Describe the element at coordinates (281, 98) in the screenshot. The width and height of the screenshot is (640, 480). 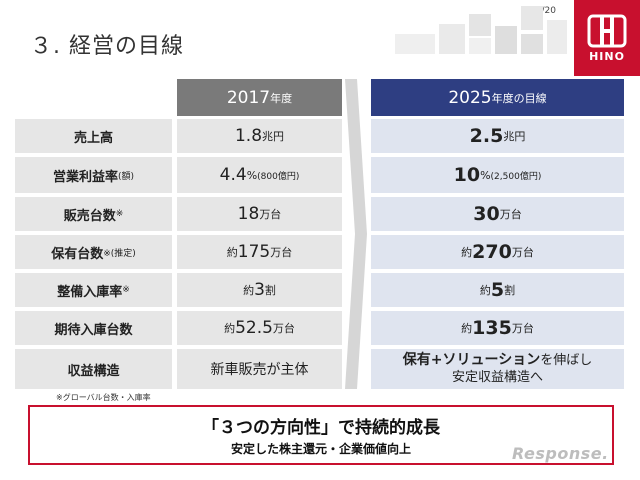
I see `header-2017-suffix: 年度` at that location.